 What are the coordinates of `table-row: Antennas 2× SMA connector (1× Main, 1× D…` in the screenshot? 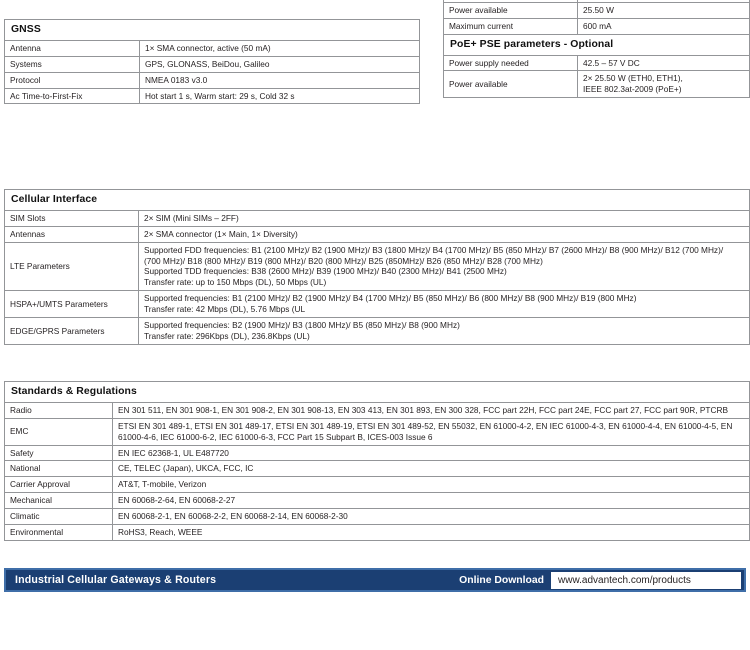 It's located at (377, 234).